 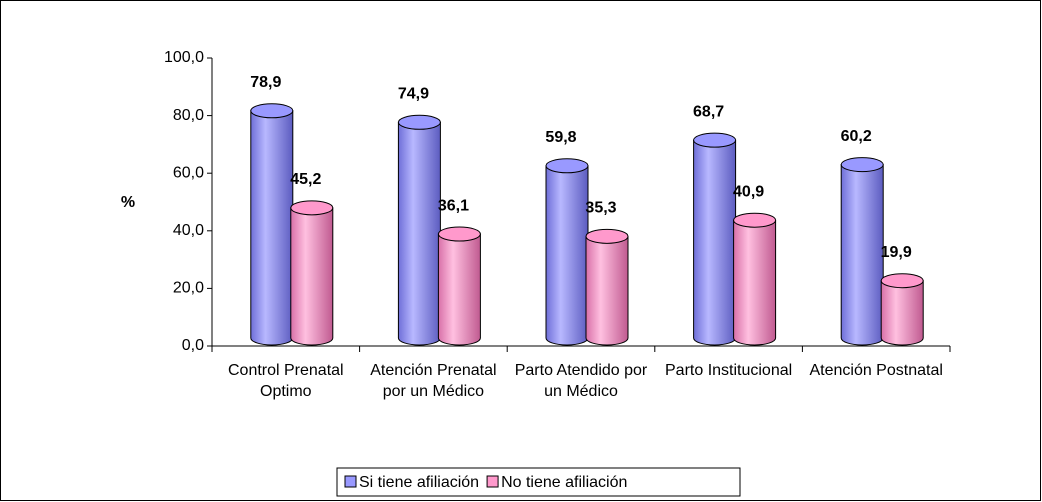 I want to click on y-tick-label: 20,0, so click(x=188, y=288).